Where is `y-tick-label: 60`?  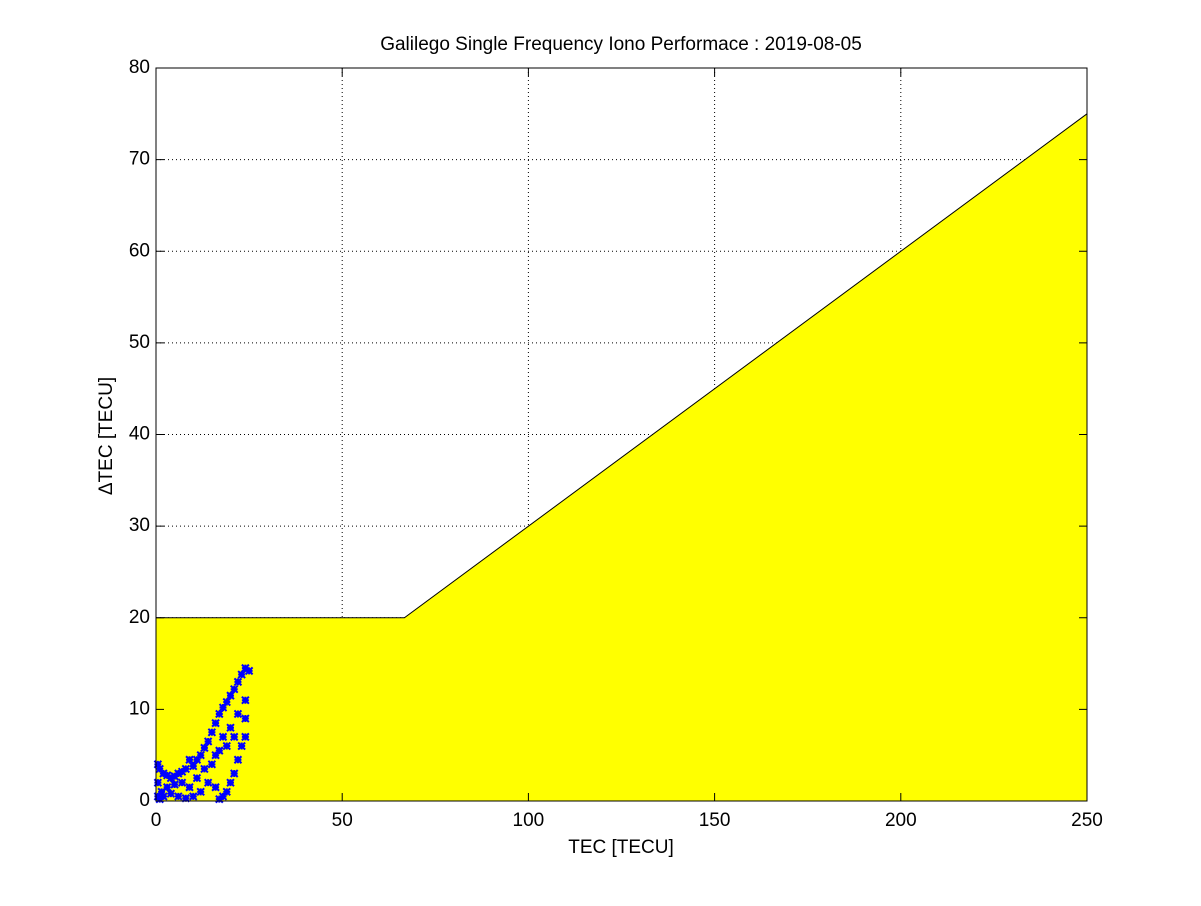
y-tick-label: 60 is located at coordinates (139, 250).